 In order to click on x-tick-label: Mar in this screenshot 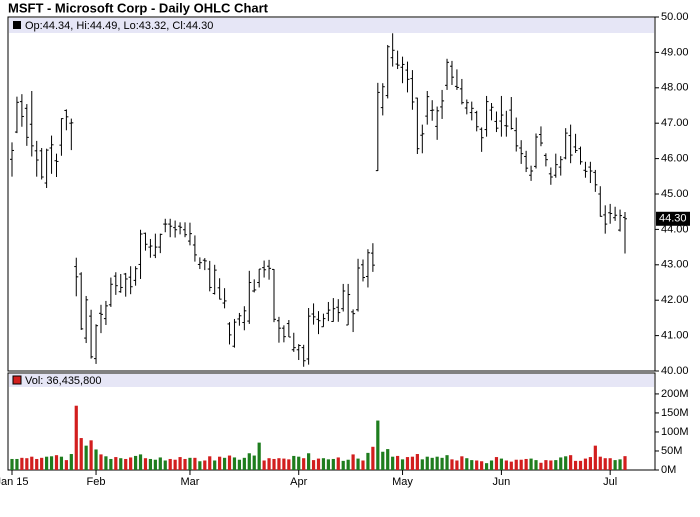, I will do `click(189, 482)`.